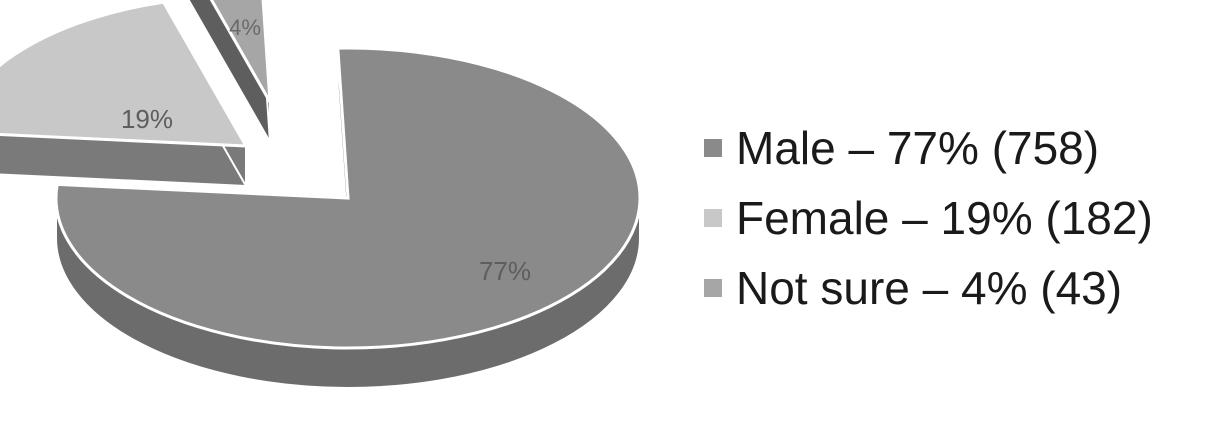 The height and width of the screenshot is (435, 1220). Describe the element at coordinates (713, 148) in the screenshot. I see `legend-swatch-male` at that location.